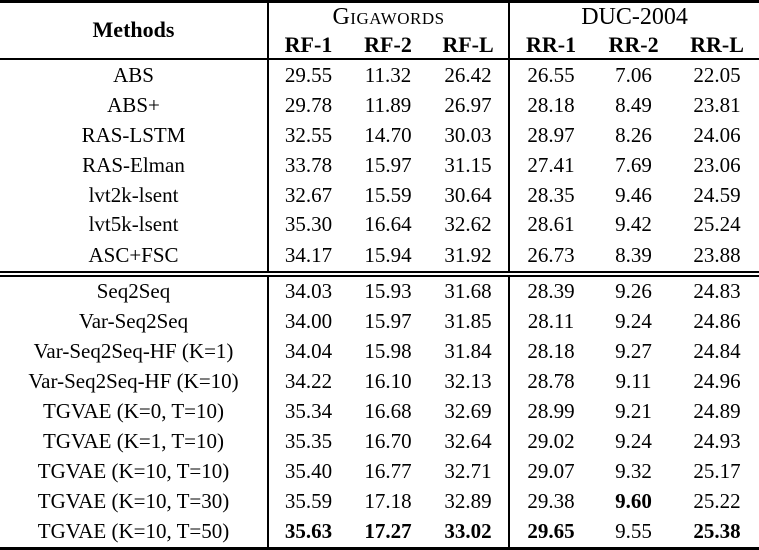 The height and width of the screenshot is (550, 759). I want to click on group-header-gigawords-label: Gigawords, so click(388, 17).